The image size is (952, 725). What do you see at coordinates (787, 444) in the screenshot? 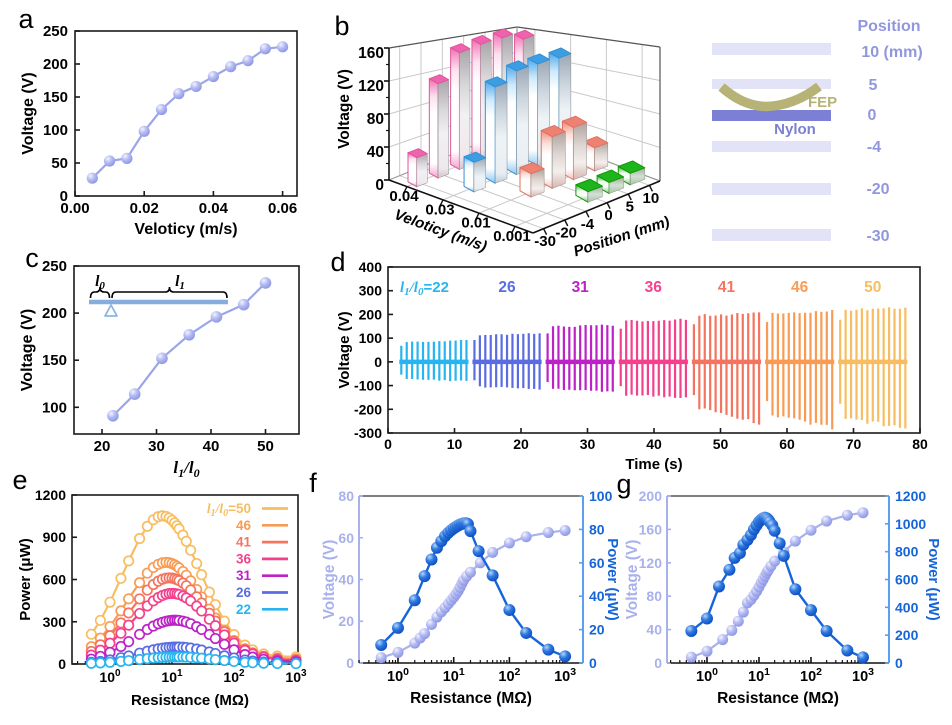
I see `svg-text: 60` at bounding box center [787, 444].